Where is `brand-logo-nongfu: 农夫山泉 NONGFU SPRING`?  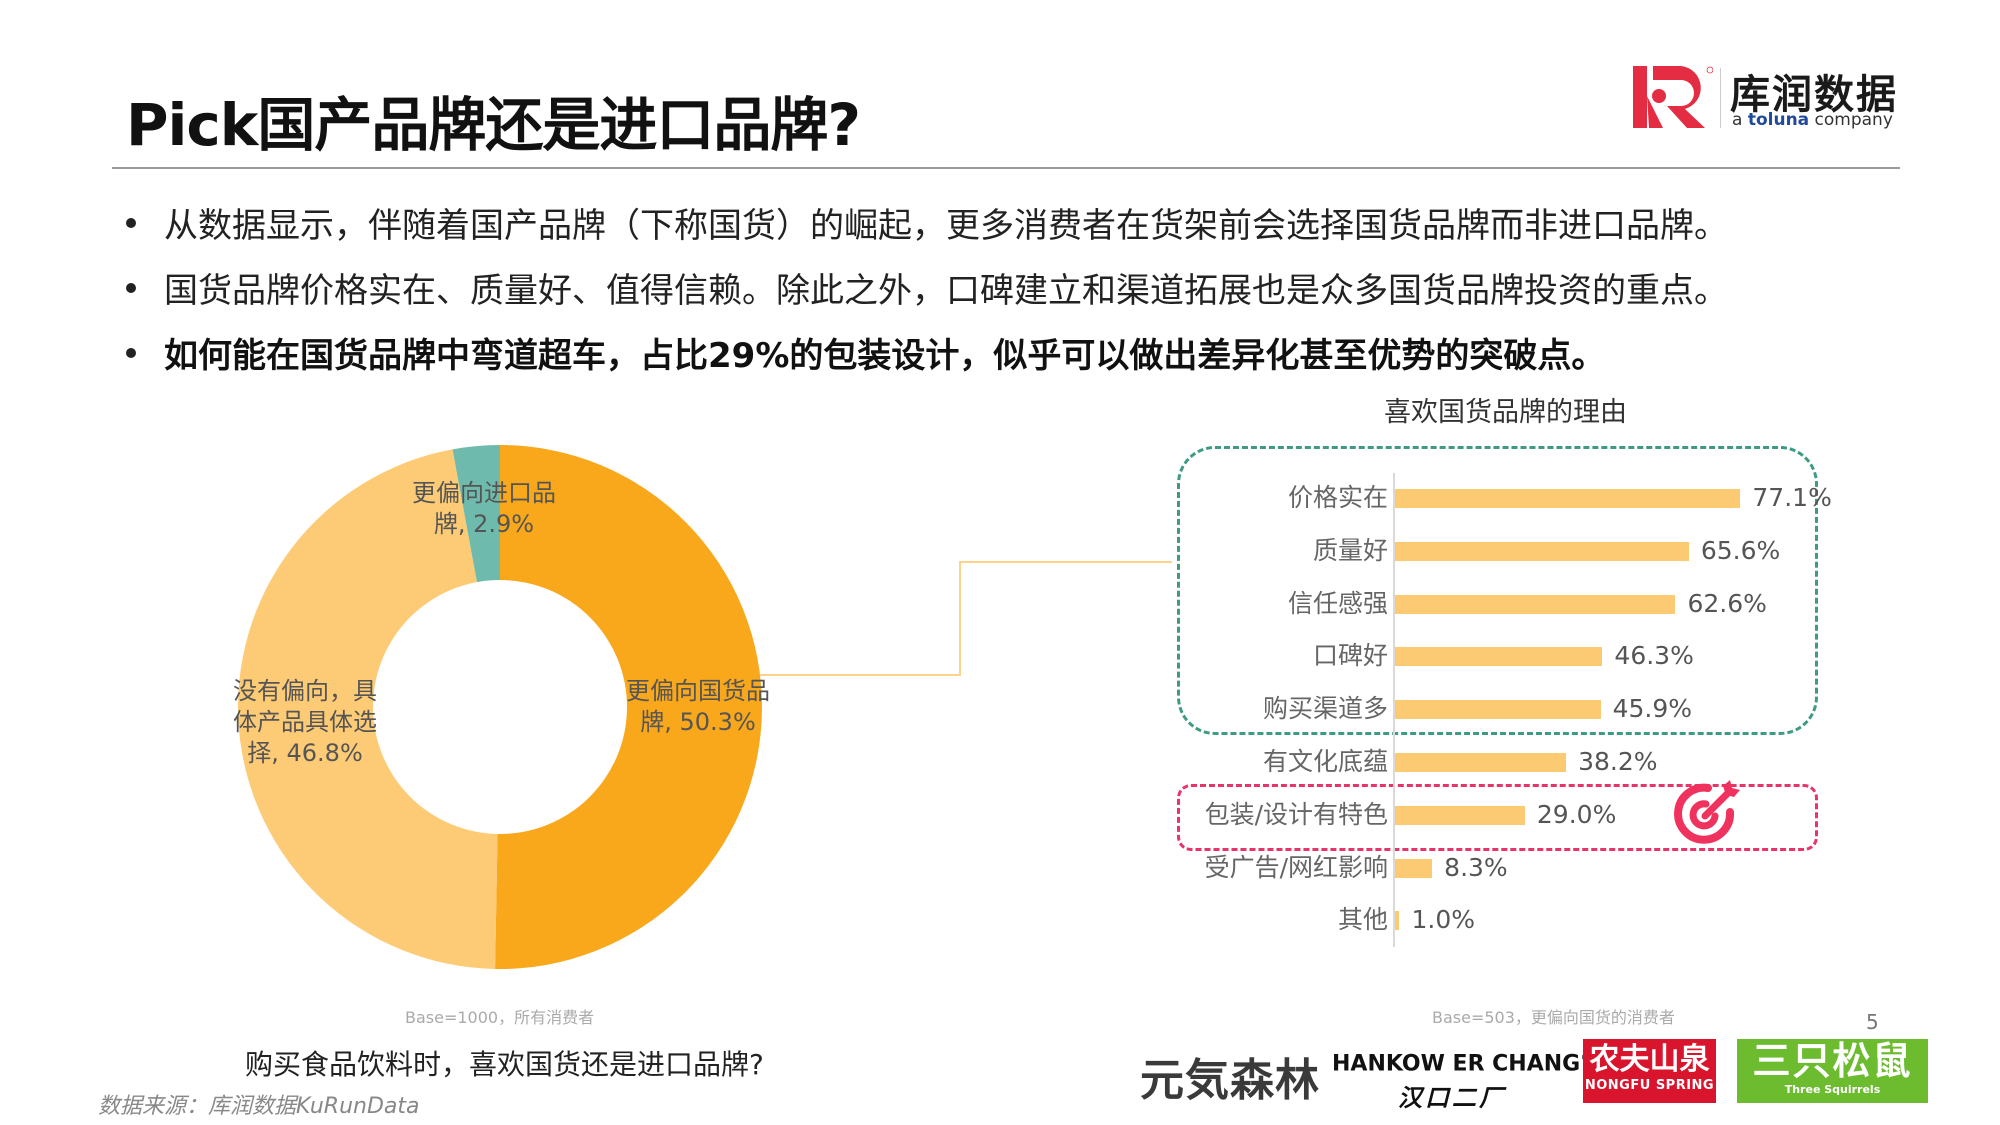
brand-logo-nongfu: 农夫山泉 NONGFU SPRING is located at coordinates (1649, 1071).